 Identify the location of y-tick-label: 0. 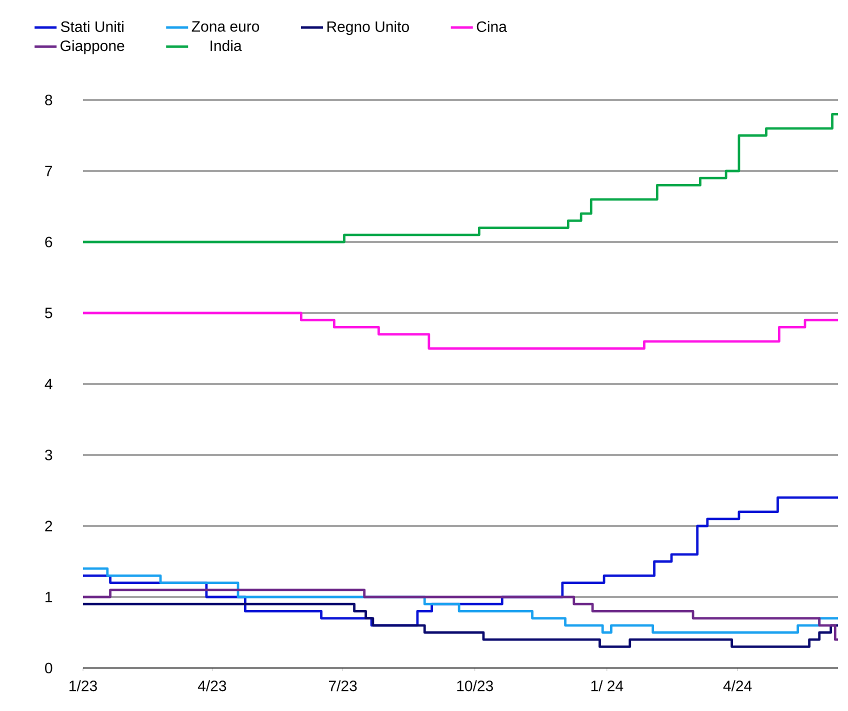
(48, 668).